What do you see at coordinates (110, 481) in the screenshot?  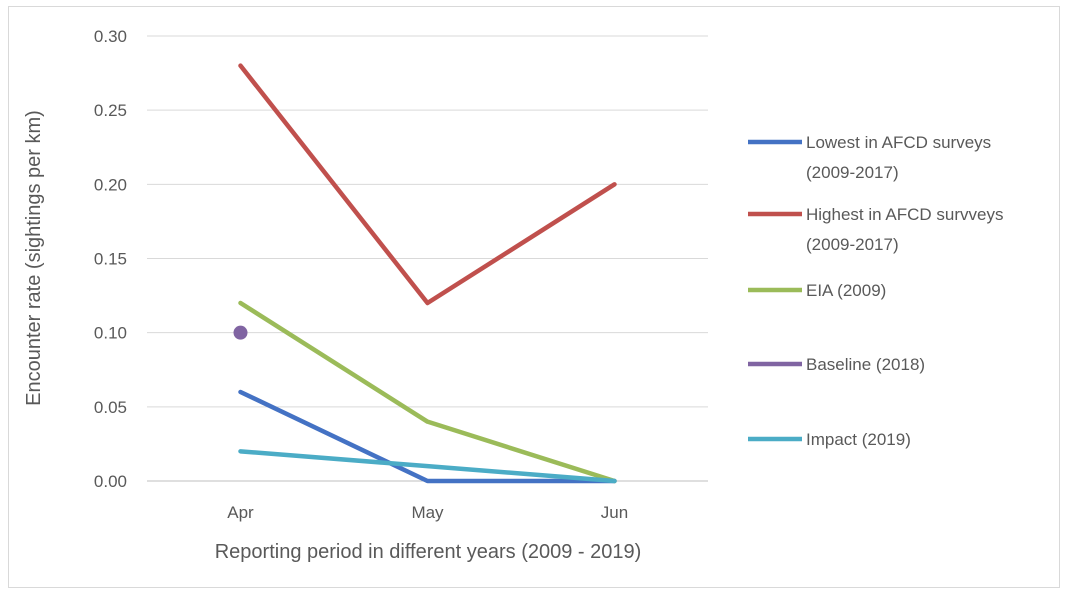 I see `y-tick-label: 0.00` at bounding box center [110, 481].